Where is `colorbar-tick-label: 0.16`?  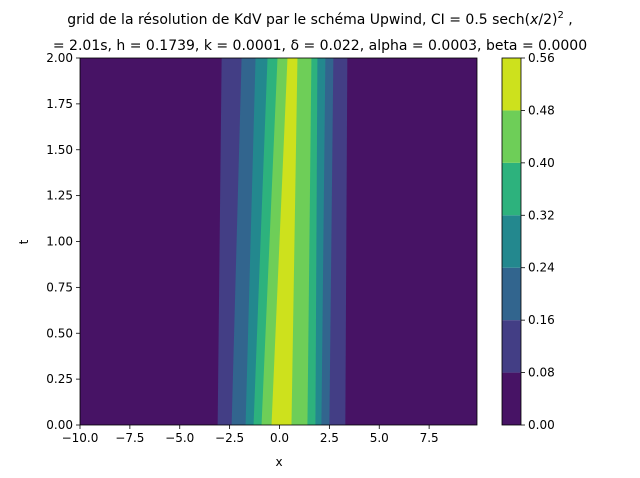
colorbar-tick-label: 0.16 is located at coordinates (541, 320).